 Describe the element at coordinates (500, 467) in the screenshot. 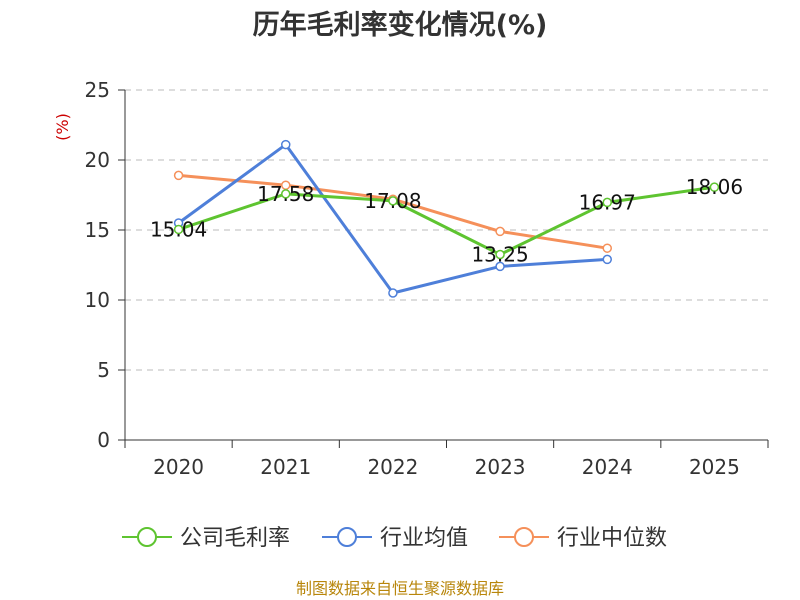

I see `x-tick-label: 2023` at that location.